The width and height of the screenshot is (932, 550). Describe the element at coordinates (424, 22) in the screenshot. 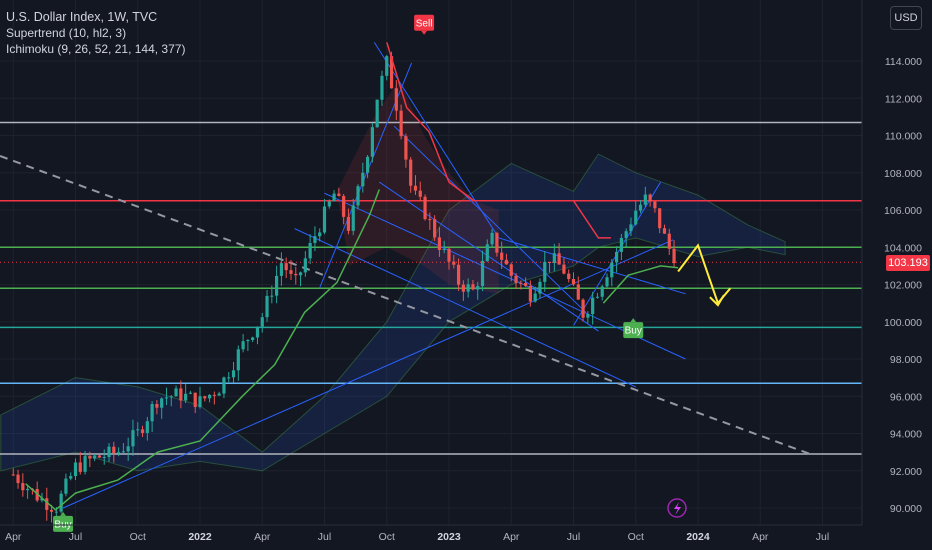

I see `sell-signal` at that location.